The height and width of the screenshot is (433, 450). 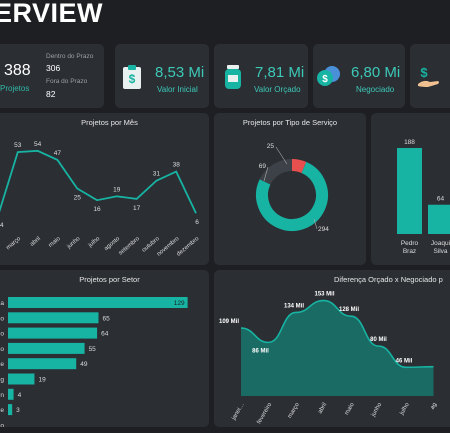 I want to click on kpi-negociado-card: $ 6,80 Mi Negociado, so click(x=359, y=76).